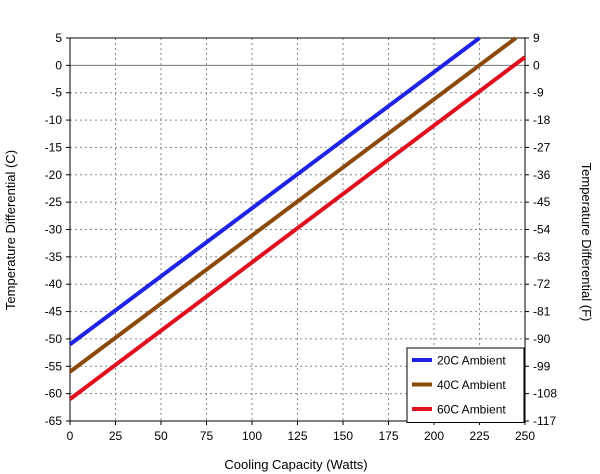 The image size is (600, 474). What do you see at coordinates (542, 339) in the screenshot?
I see `y2-tick-label: -90` at bounding box center [542, 339].